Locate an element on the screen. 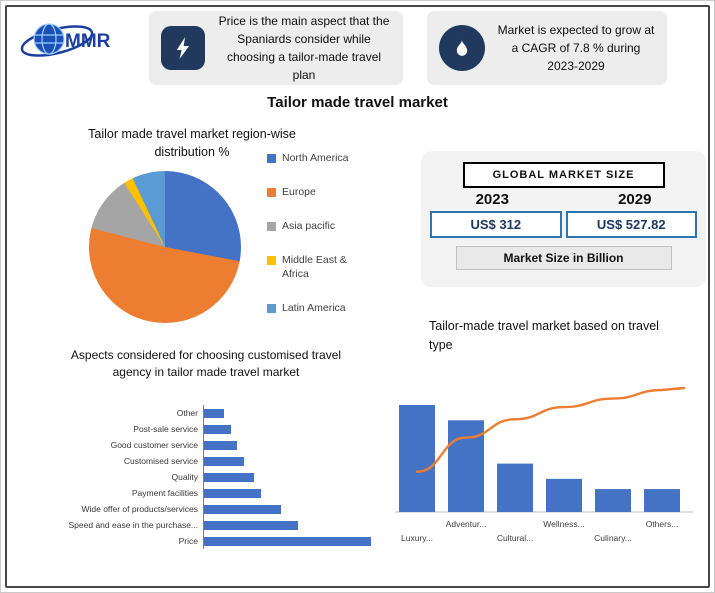 The image size is (715, 593). logo-globe-lines is located at coordinates (49, 39).